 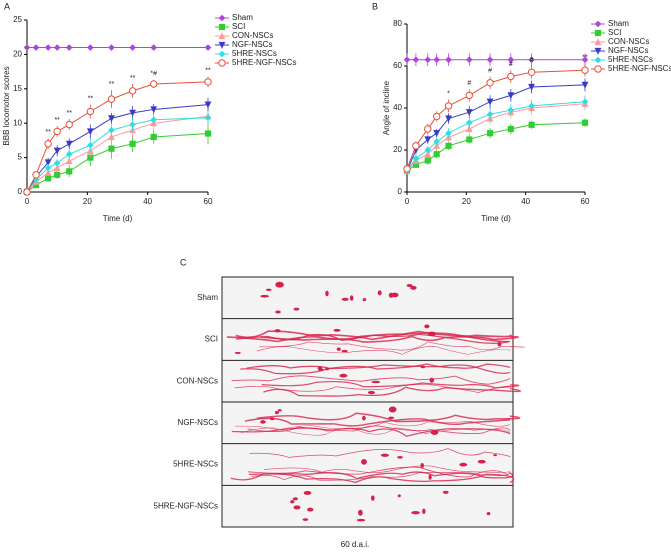 What do you see at coordinates (614, 32) in the screenshot?
I see `legend-label: SCI` at bounding box center [614, 32].